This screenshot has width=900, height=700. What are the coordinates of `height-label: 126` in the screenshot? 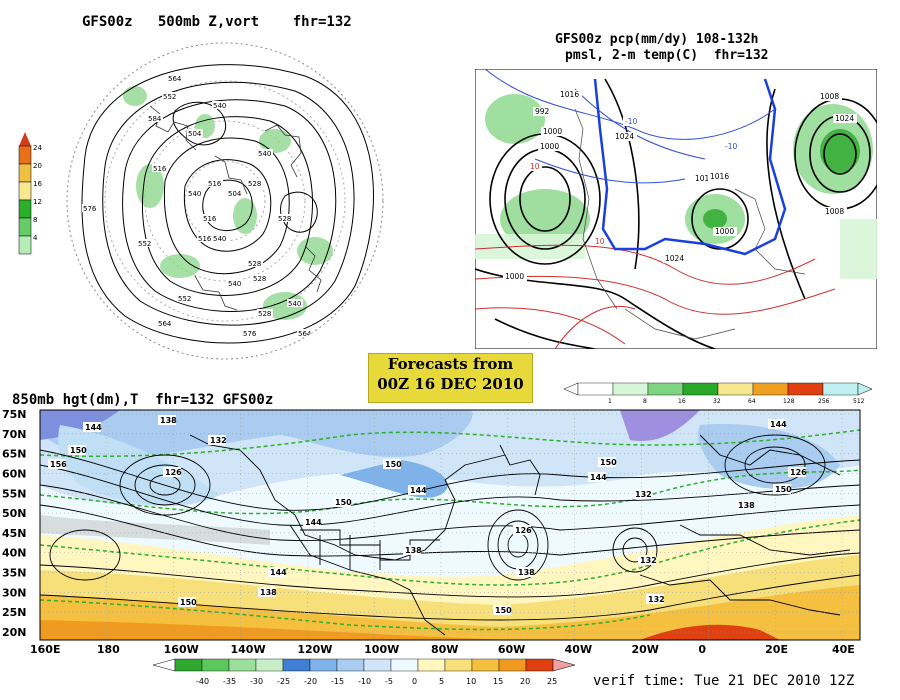 It's located at (173, 472).